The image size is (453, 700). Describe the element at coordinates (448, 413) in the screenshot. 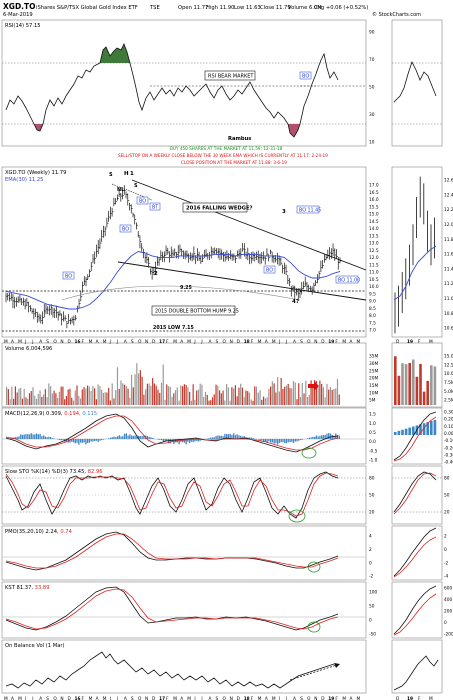

I see `y-tick-label: 0.30` at that location.